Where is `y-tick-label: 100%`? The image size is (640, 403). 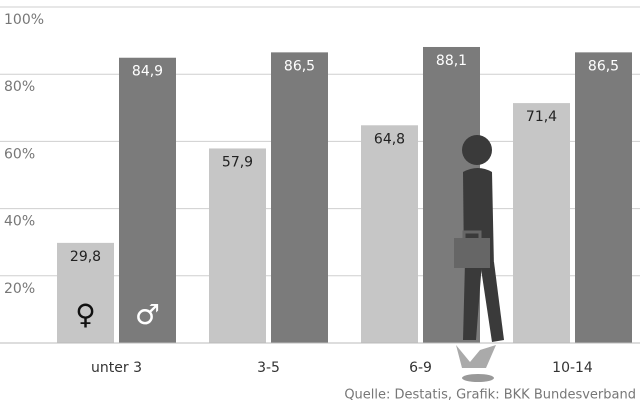
y-tick-label: 100% is located at coordinates (24, 20).